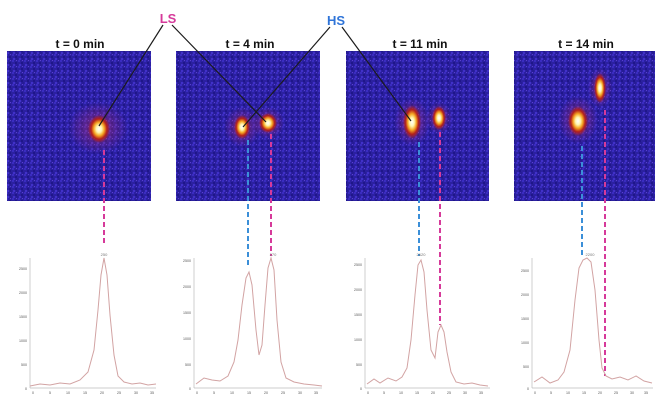 Image resolution: width=655 pixels, height=398 pixels. Describe the element at coordinates (79, 44) in the screenshot. I see `time-label: t = 0 min` at that location.